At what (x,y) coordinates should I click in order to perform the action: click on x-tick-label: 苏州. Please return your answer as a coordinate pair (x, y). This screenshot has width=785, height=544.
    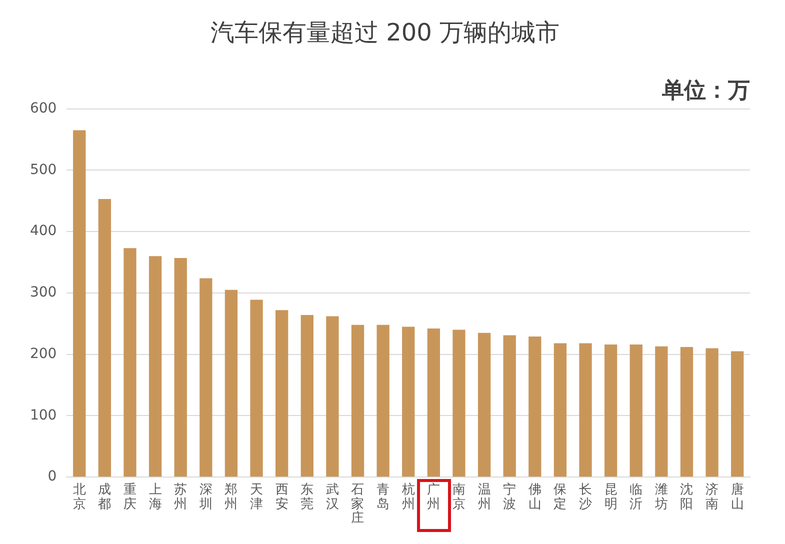
    Looking at the image, I should click on (181, 497).